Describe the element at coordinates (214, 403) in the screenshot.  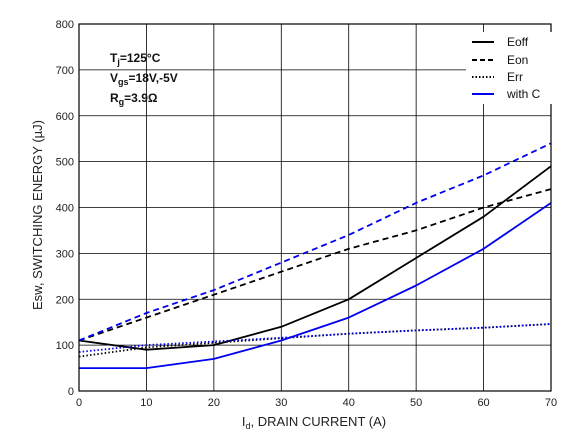
I see `x-tick-label: 20` at that location.